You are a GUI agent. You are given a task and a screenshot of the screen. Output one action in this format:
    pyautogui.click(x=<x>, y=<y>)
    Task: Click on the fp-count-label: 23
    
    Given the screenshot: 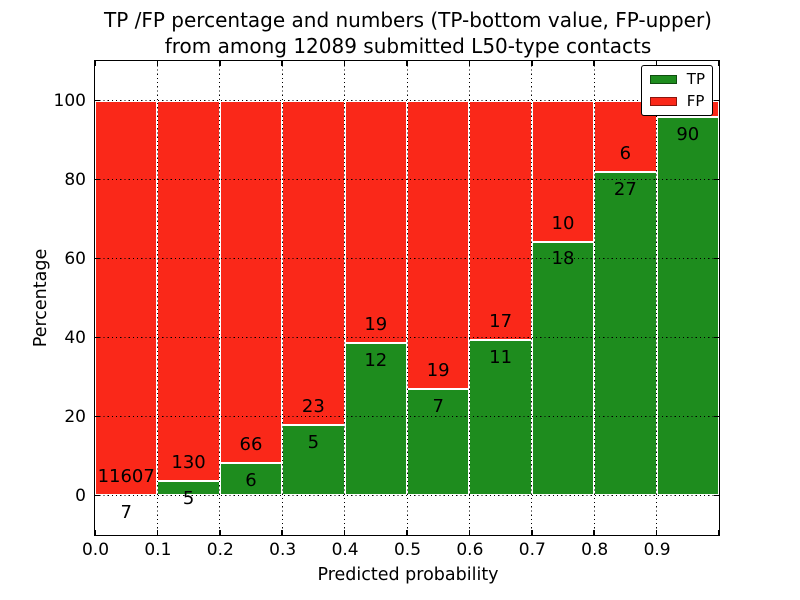 What is the action you would take?
    pyautogui.click(x=313, y=407)
    